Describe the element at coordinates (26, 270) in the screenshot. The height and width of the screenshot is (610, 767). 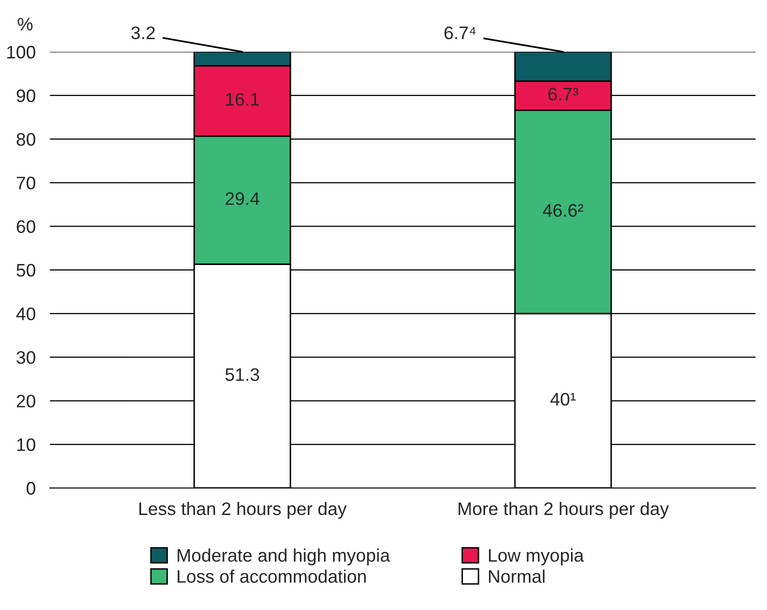
I see `y-tick-label: 50` at that location.